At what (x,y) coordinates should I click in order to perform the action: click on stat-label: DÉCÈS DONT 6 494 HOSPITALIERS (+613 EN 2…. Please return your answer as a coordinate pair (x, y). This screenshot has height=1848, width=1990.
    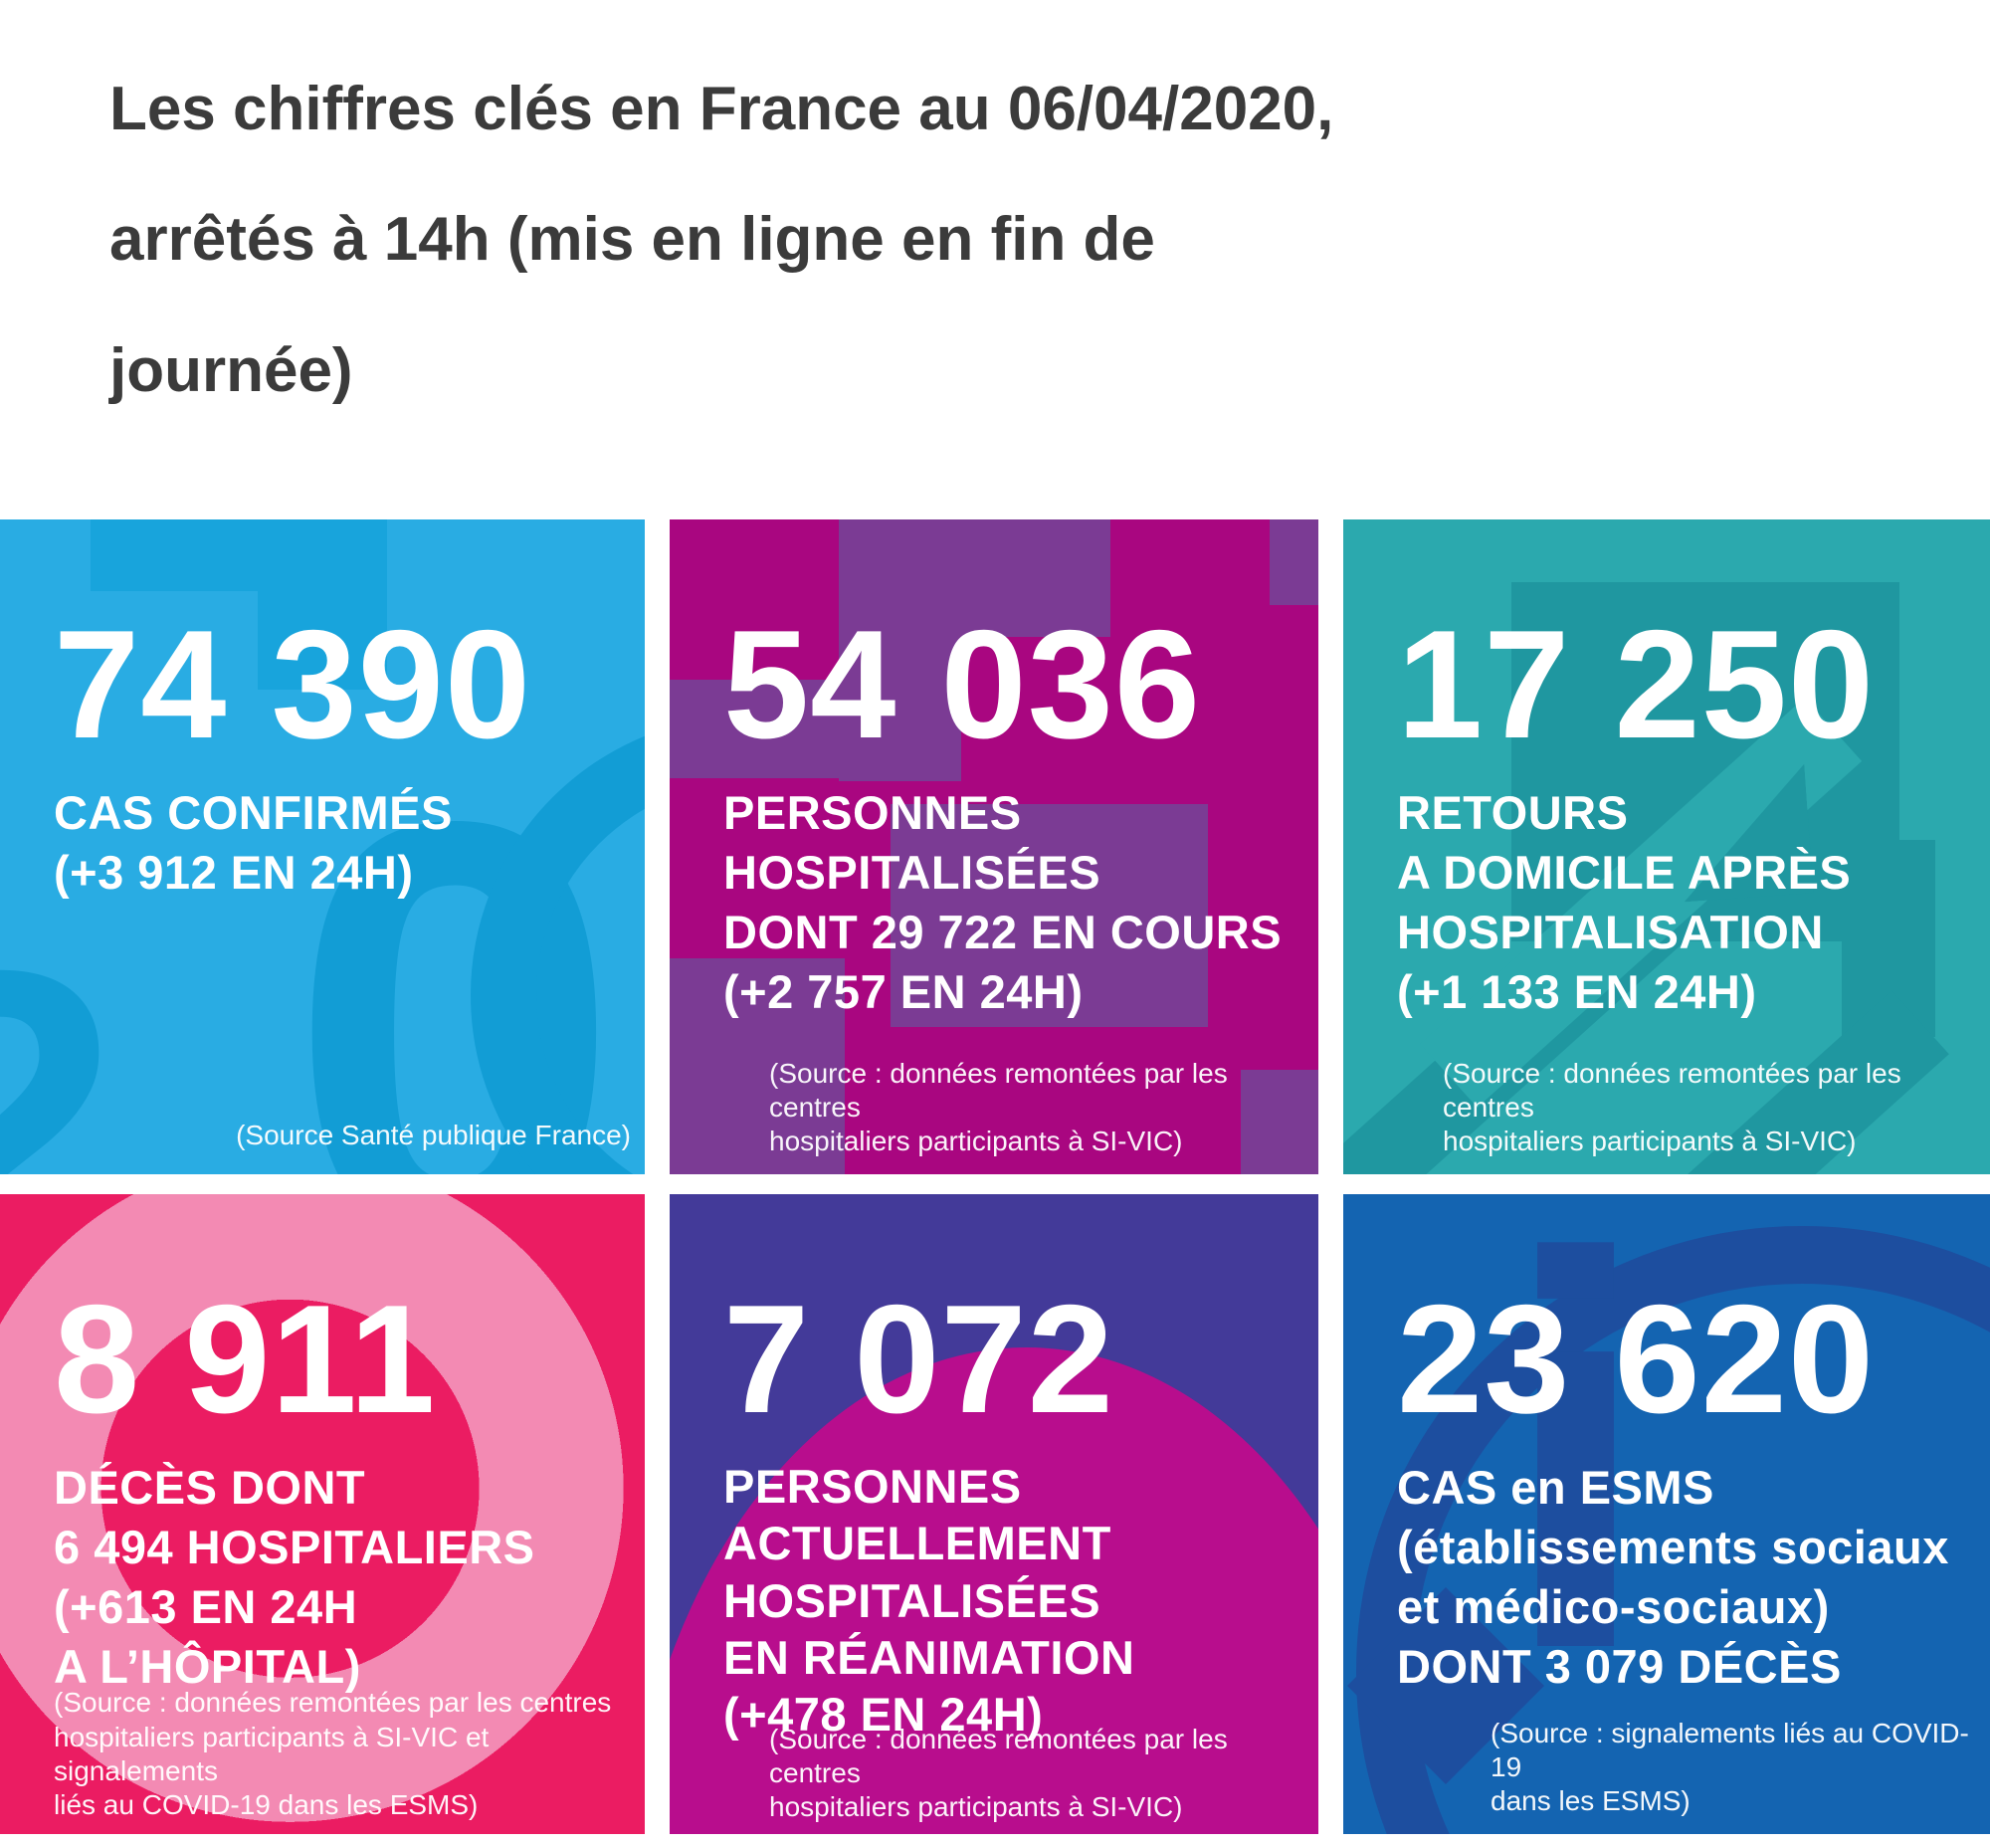
    Looking at the image, I should click on (294, 1577).